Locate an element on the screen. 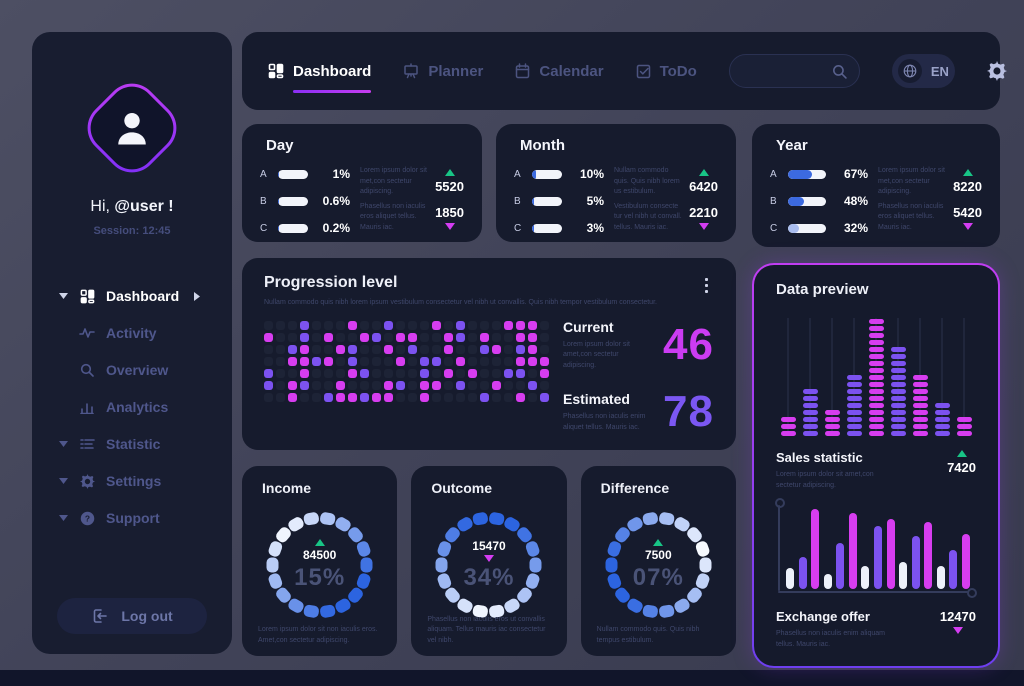 The width and height of the screenshot is (1024, 686). ring-percent: 07% is located at coordinates (658, 577).